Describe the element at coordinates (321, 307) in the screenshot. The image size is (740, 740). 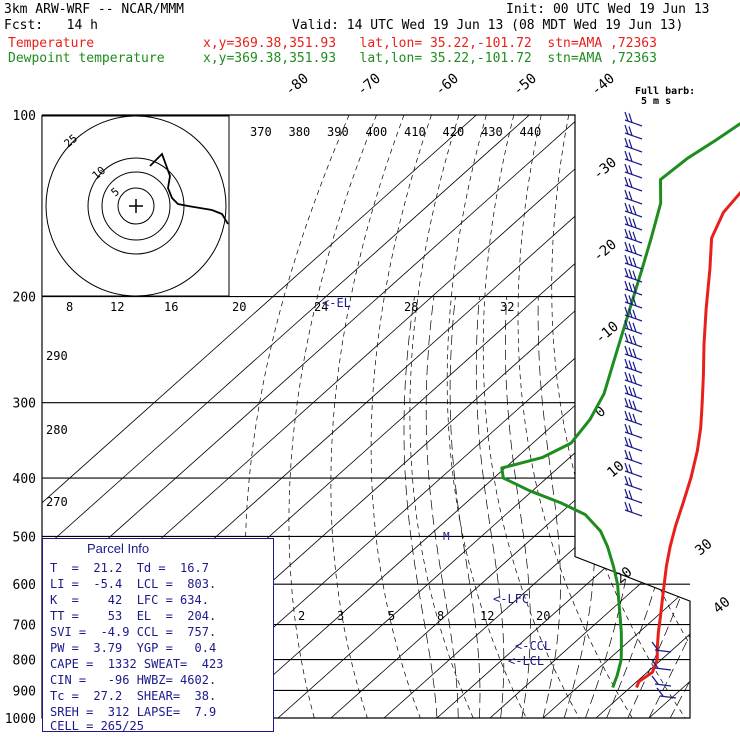
I see `wind-speed-tick: 24` at that location.